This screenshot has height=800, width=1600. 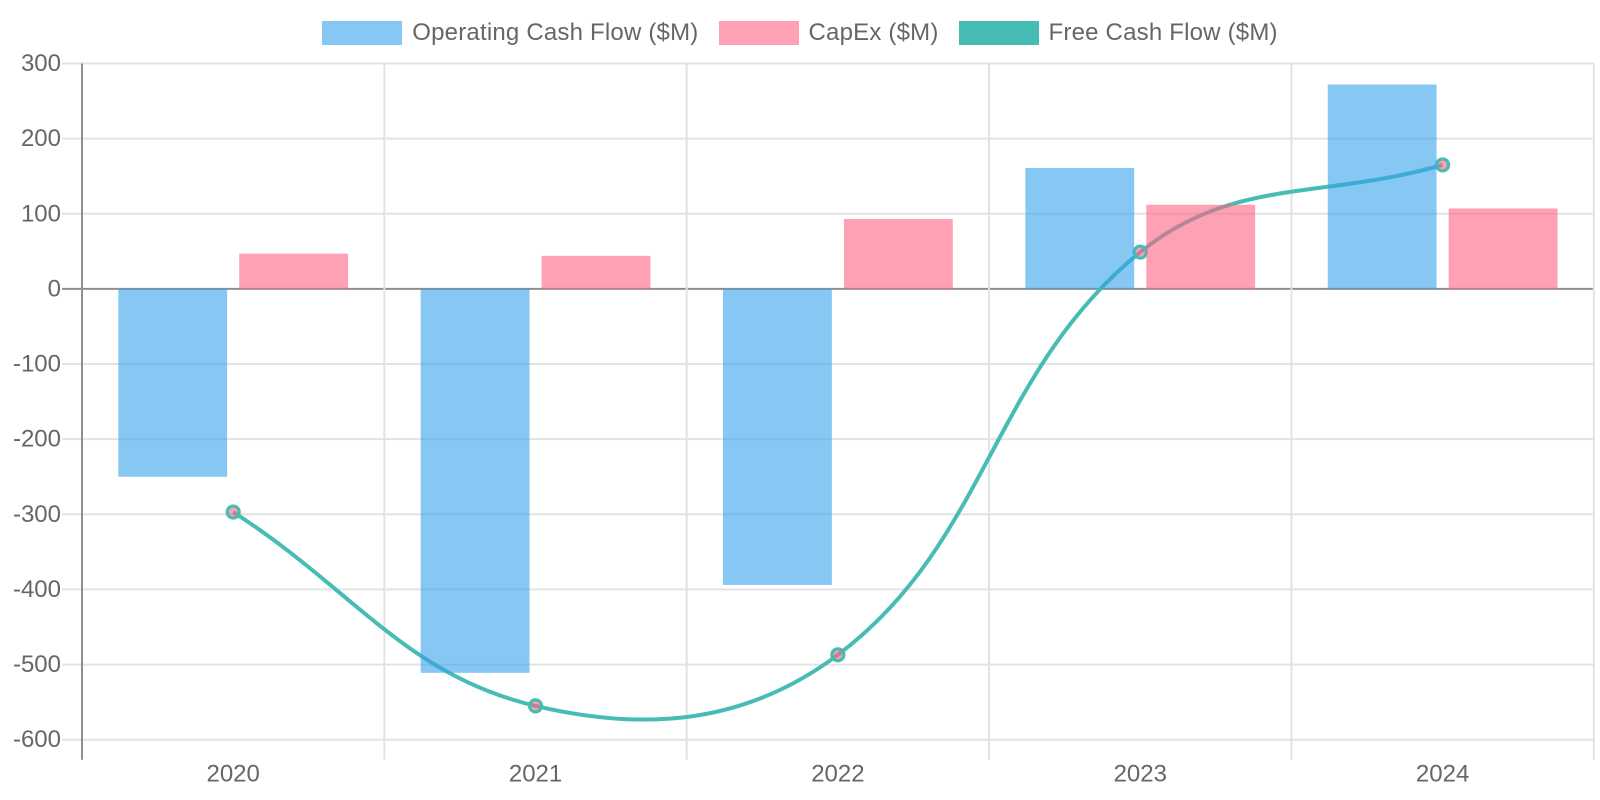 I want to click on y-tick-label: -100, so click(x=37, y=364).